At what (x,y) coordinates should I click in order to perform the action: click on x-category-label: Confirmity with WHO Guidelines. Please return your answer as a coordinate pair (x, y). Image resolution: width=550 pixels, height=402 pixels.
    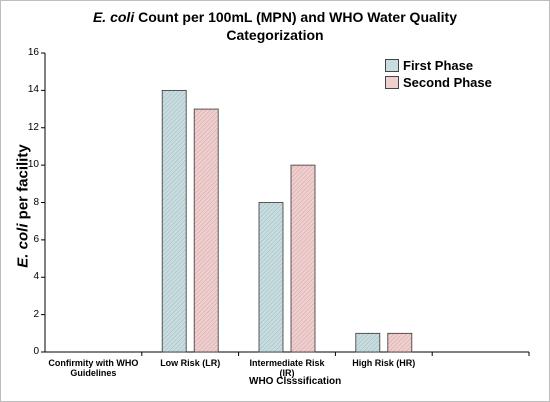
    Looking at the image, I should click on (93, 368).